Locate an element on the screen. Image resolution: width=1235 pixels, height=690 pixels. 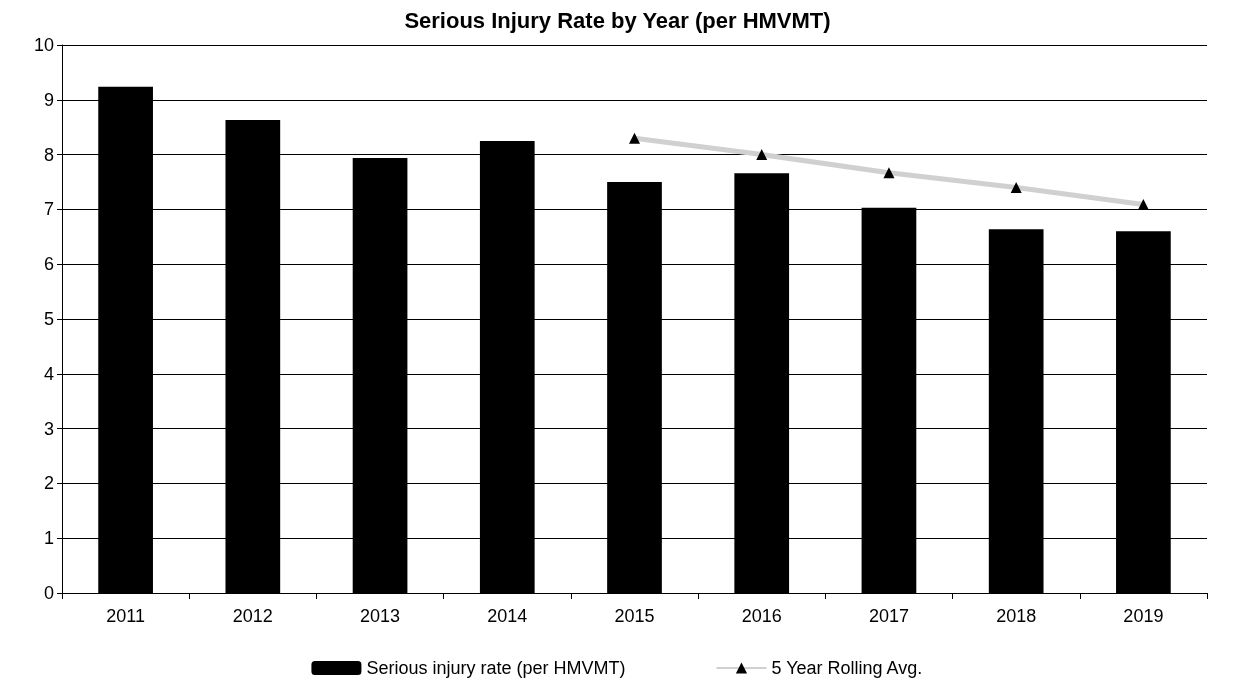
y-tick-label: 10 is located at coordinates (43, 45).